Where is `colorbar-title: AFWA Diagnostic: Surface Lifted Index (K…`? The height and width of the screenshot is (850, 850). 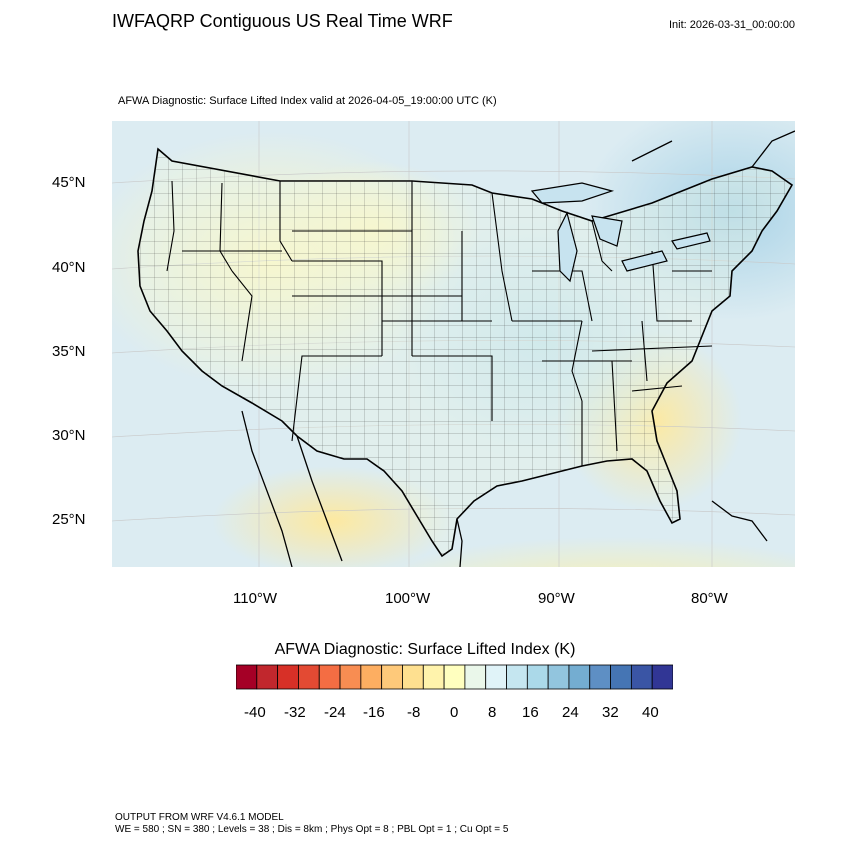
colorbar-title: AFWA Diagnostic: Surface Lifted Index (K… is located at coordinates (425, 649).